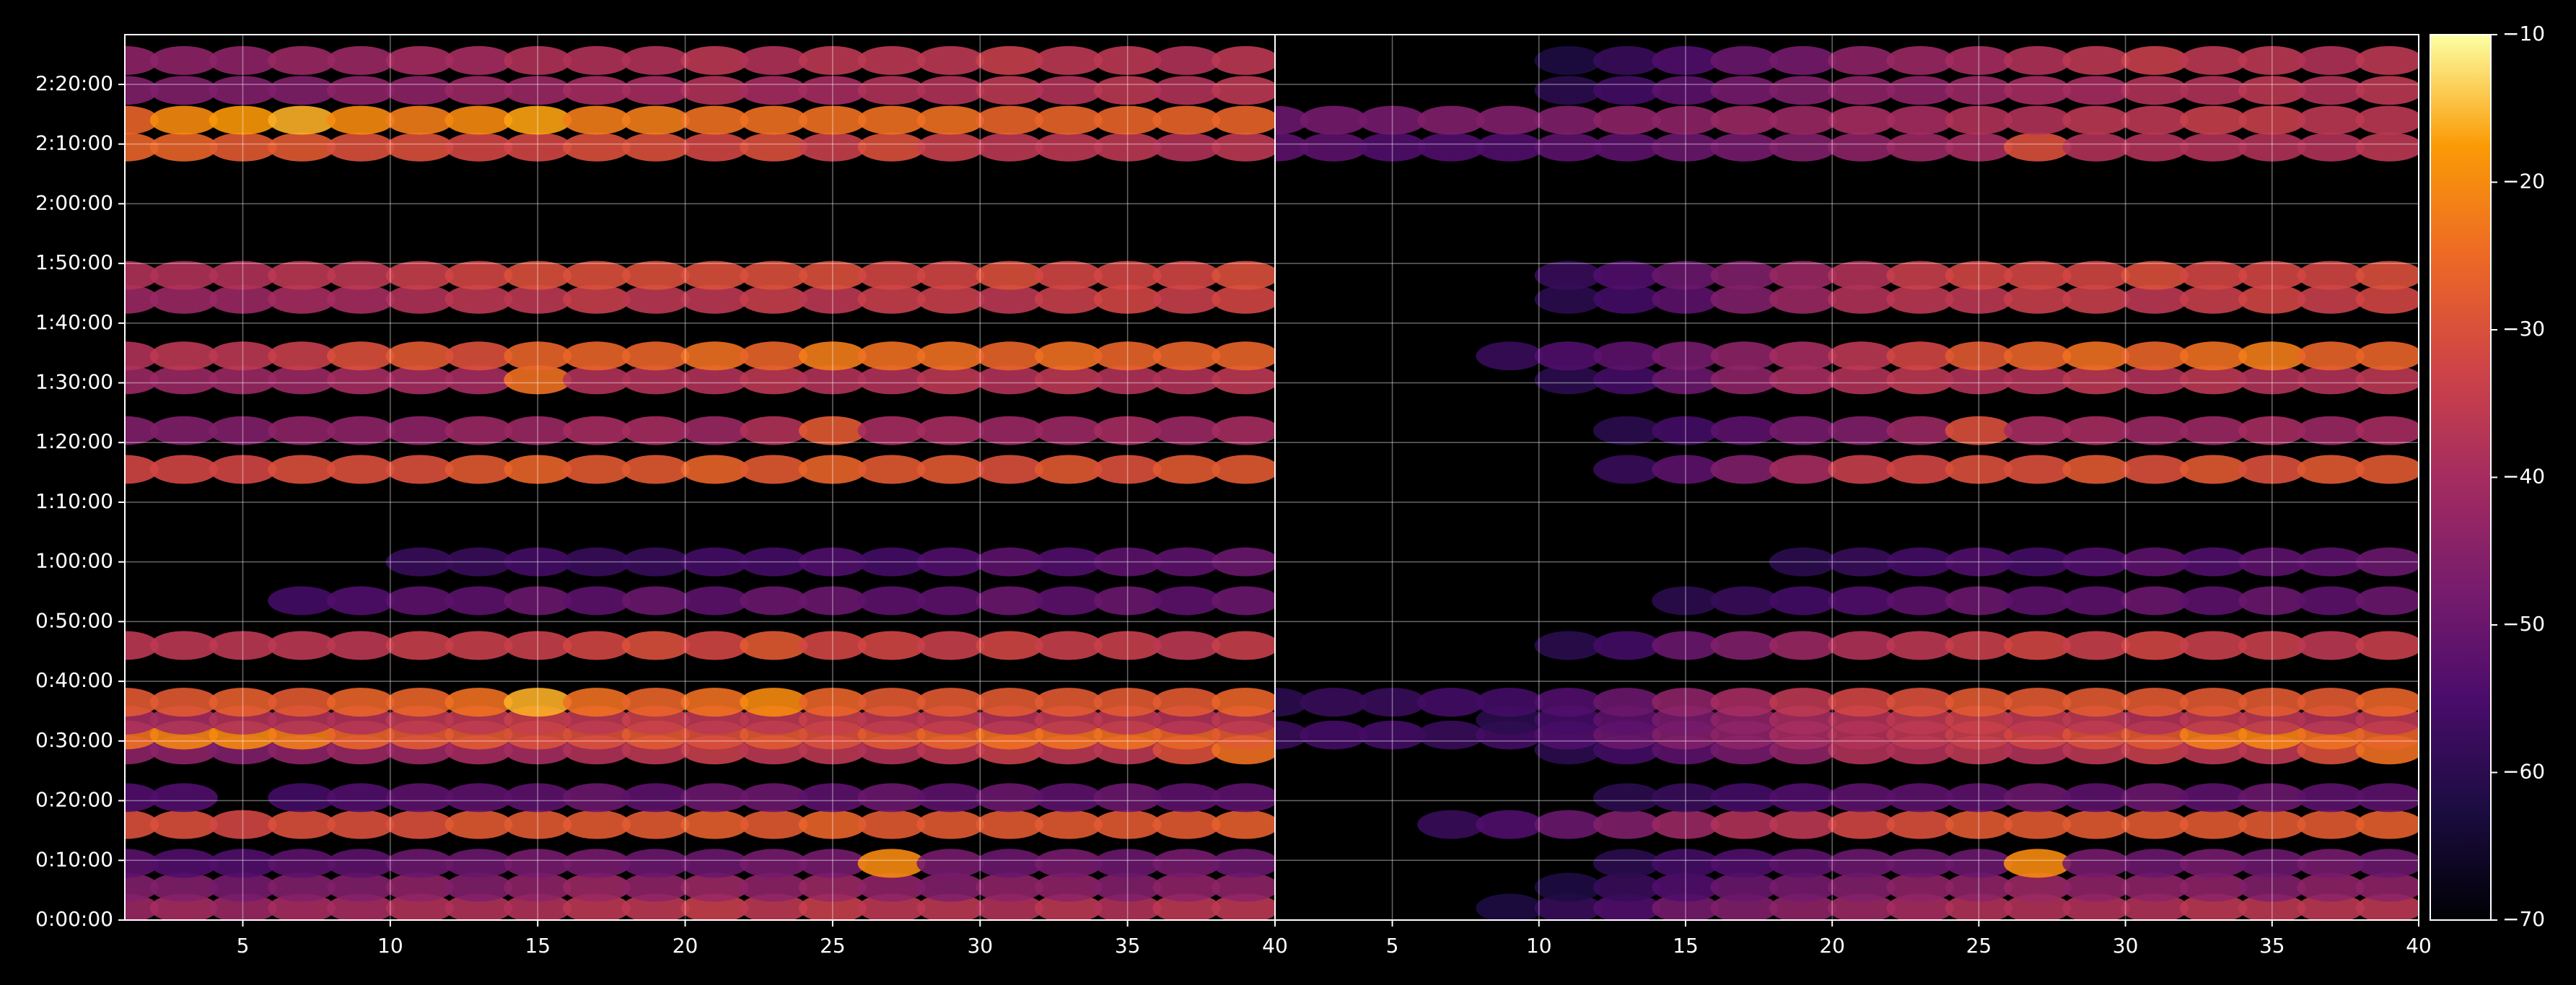 This screenshot has height=985, width=2576. Describe the element at coordinates (1128, 946) in the screenshot. I see `x-tick-label: 35` at that location.